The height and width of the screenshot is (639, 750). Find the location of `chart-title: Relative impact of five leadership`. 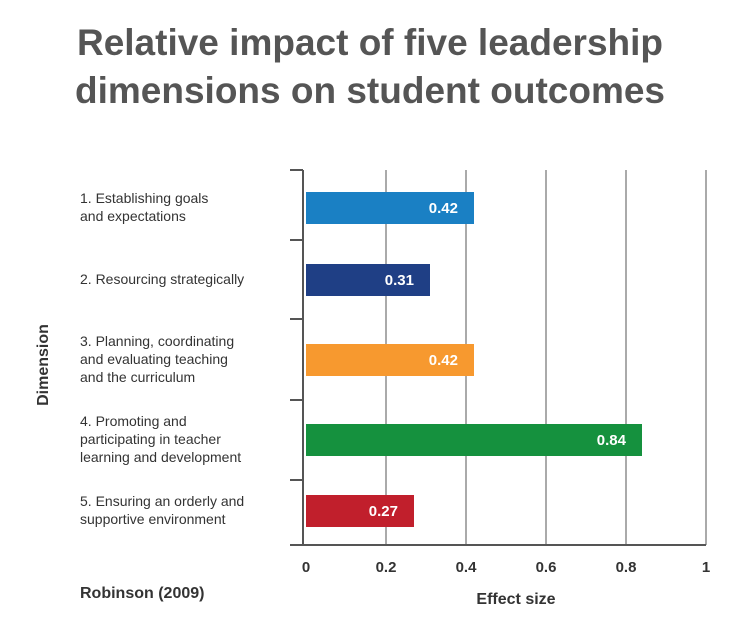

chart-title: Relative impact of five leadership is located at coordinates (370, 42).